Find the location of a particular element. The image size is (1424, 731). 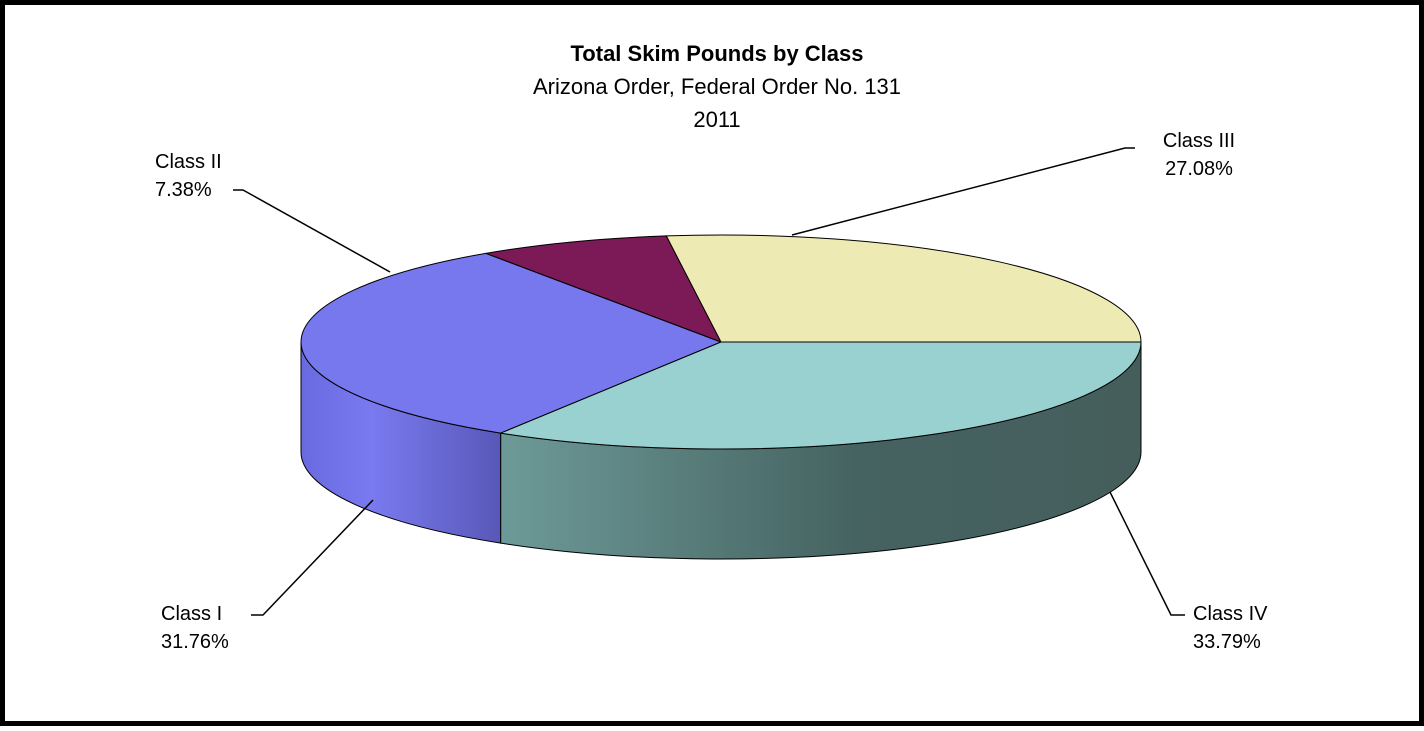

chart-title: Total Skim Pounds by Class is located at coordinates (717, 53).